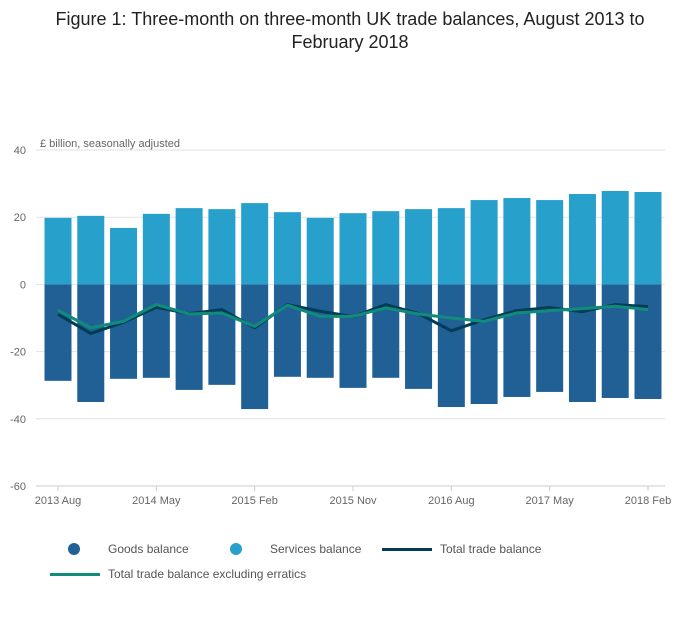 The width and height of the screenshot is (700, 635). I want to click on y-tick-label: -20, so click(18, 353).